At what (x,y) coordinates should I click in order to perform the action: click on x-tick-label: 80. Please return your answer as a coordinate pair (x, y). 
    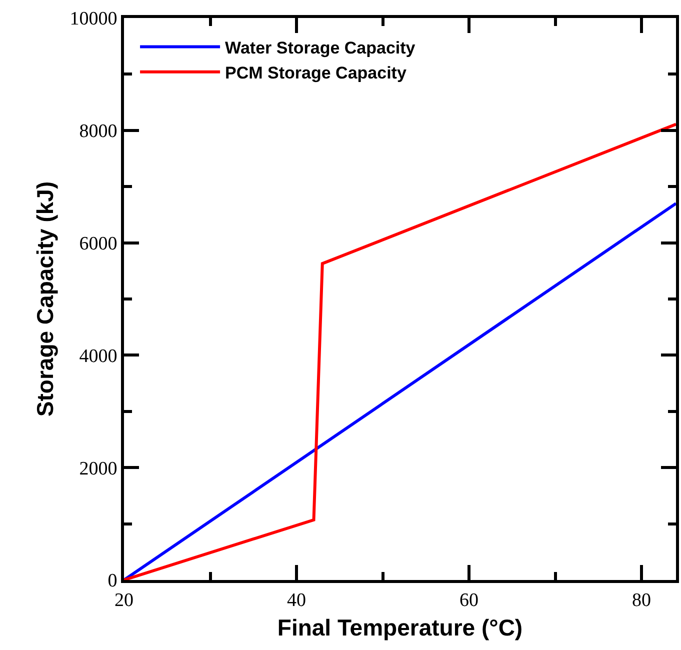
    Looking at the image, I should click on (641, 600).